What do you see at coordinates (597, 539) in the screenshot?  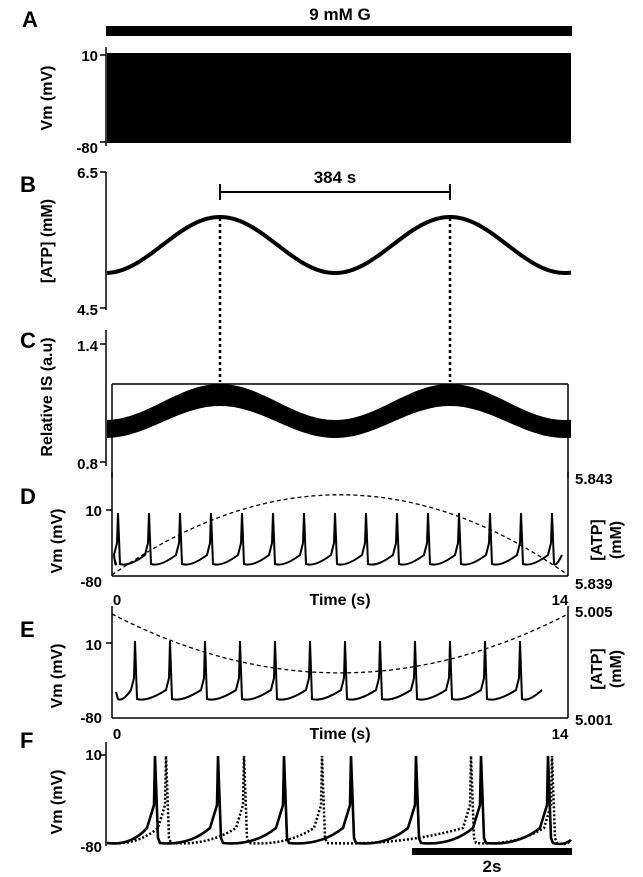 I see `panel-d-y2label: [ATP]` at bounding box center [597, 539].